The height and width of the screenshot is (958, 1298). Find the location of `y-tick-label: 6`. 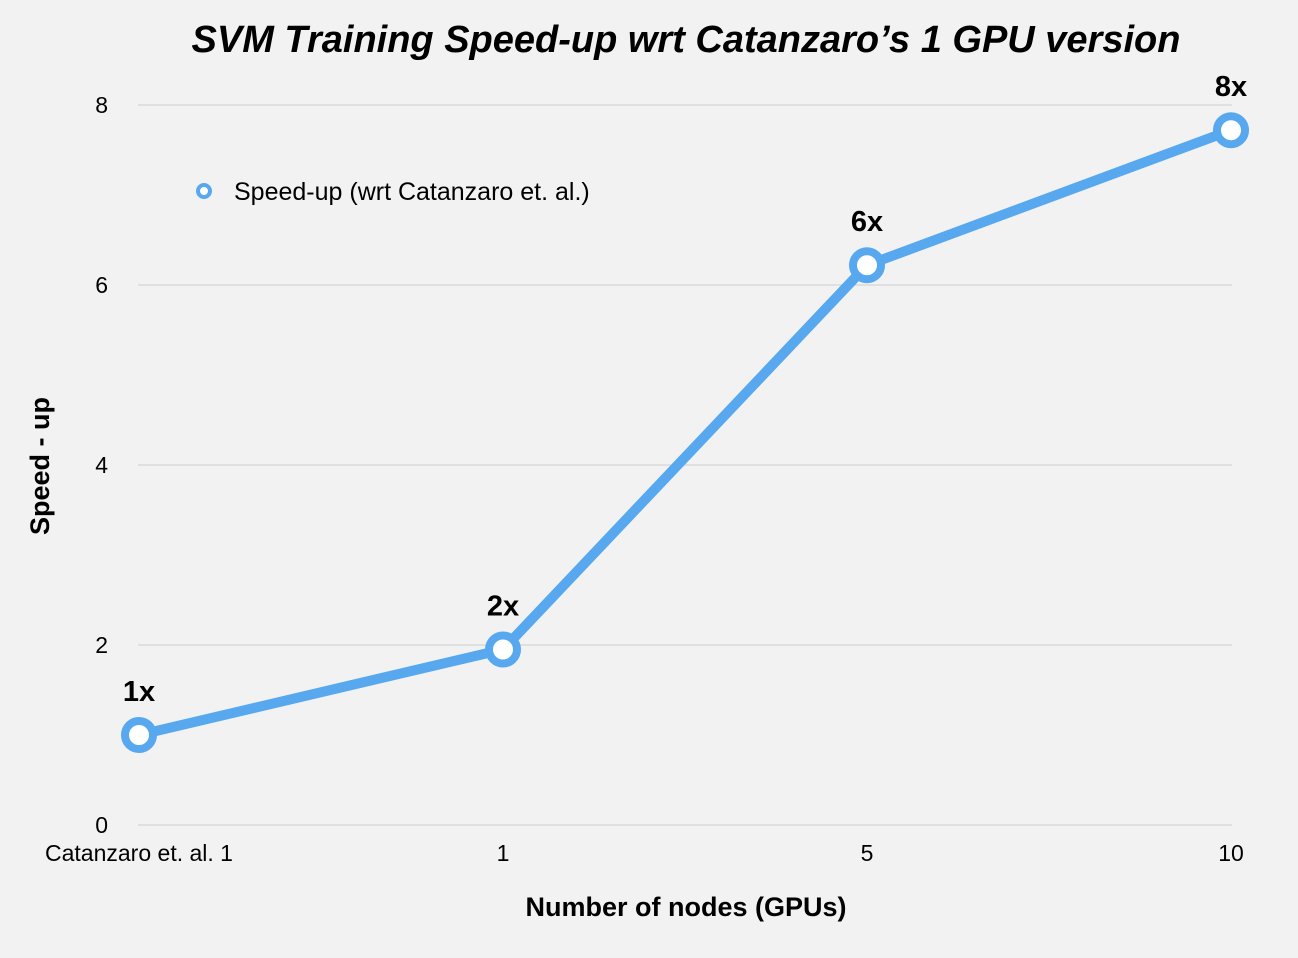

y-tick-label: 6 is located at coordinates (101, 285).